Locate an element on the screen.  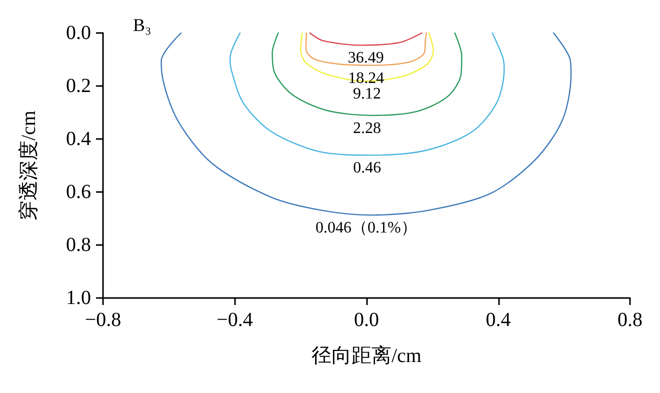
series-label: 9.12 is located at coordinates (366, 94).